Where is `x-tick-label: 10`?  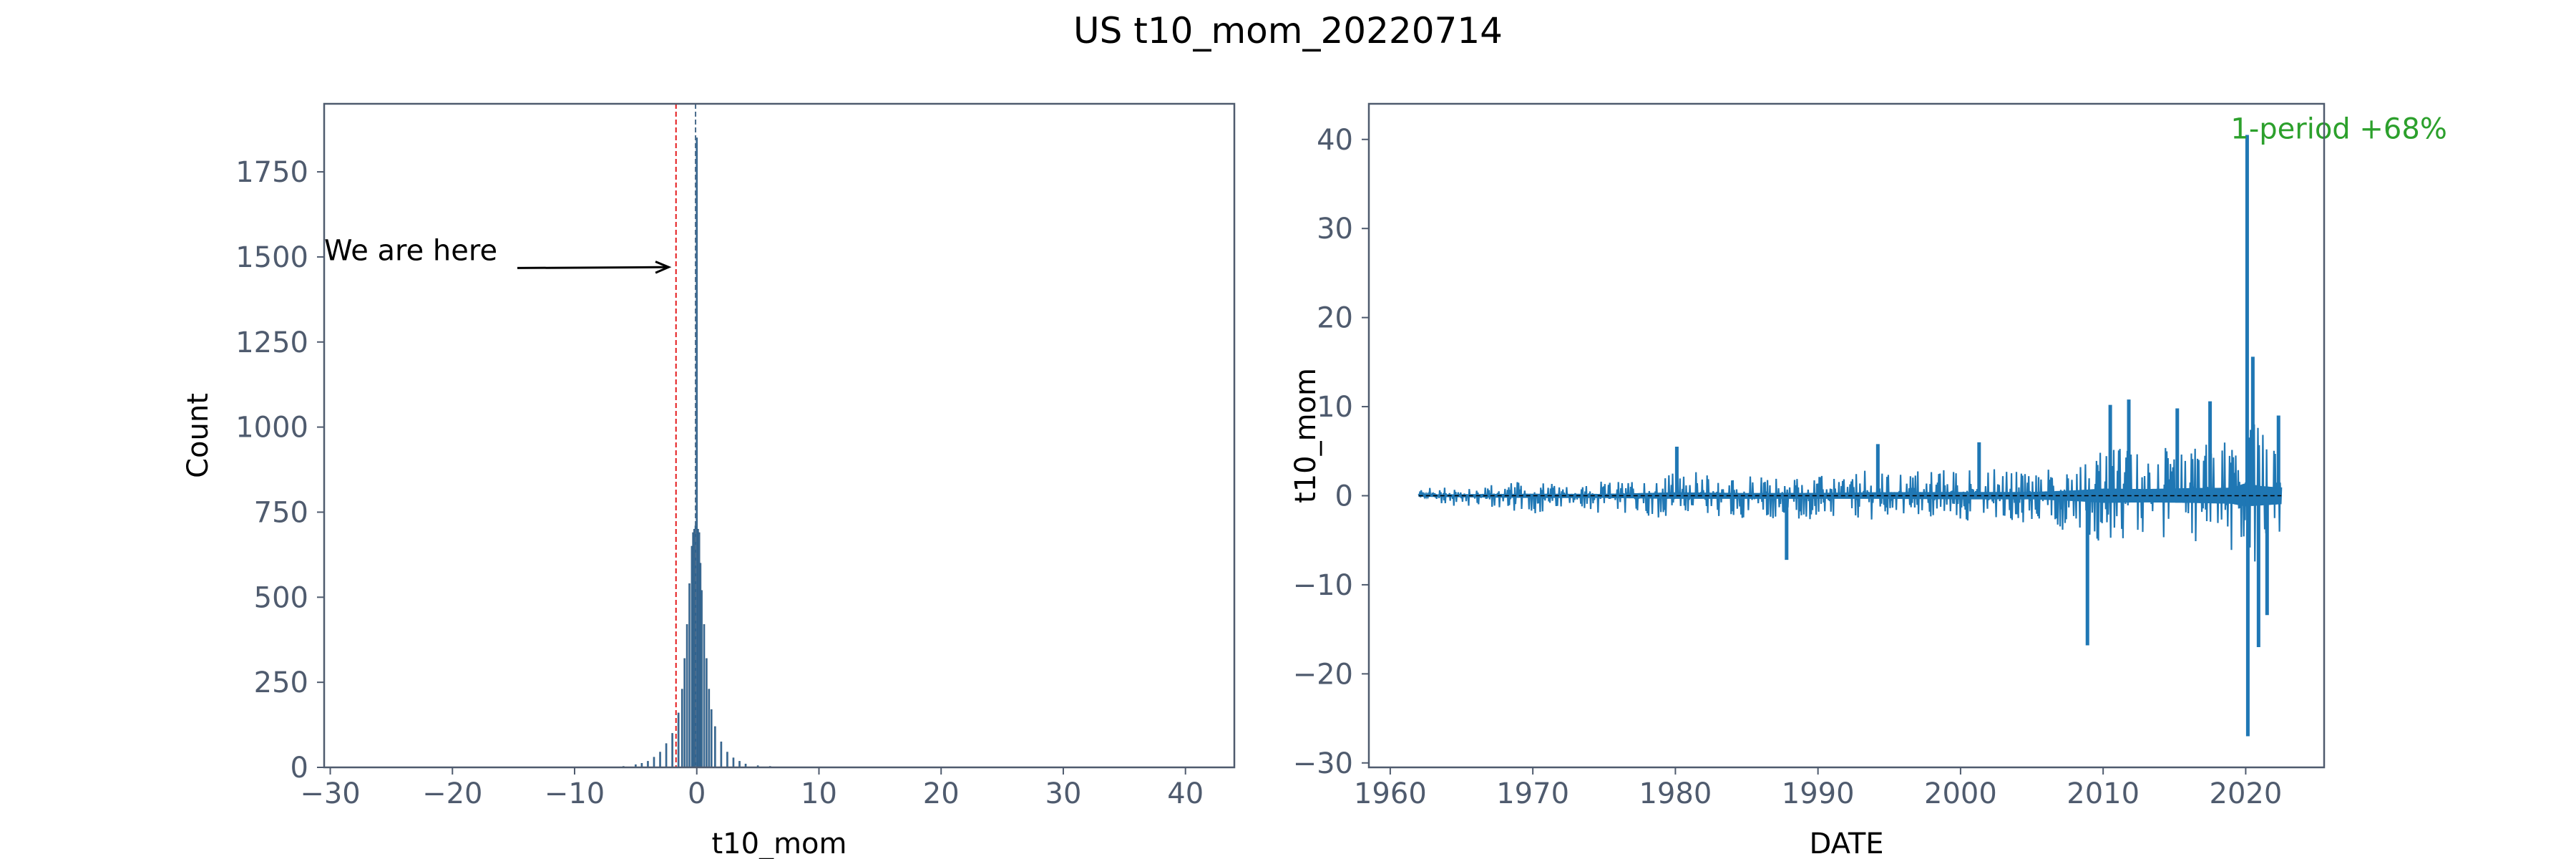
x-tick-label: 10 is located at coordinates (819, 793).